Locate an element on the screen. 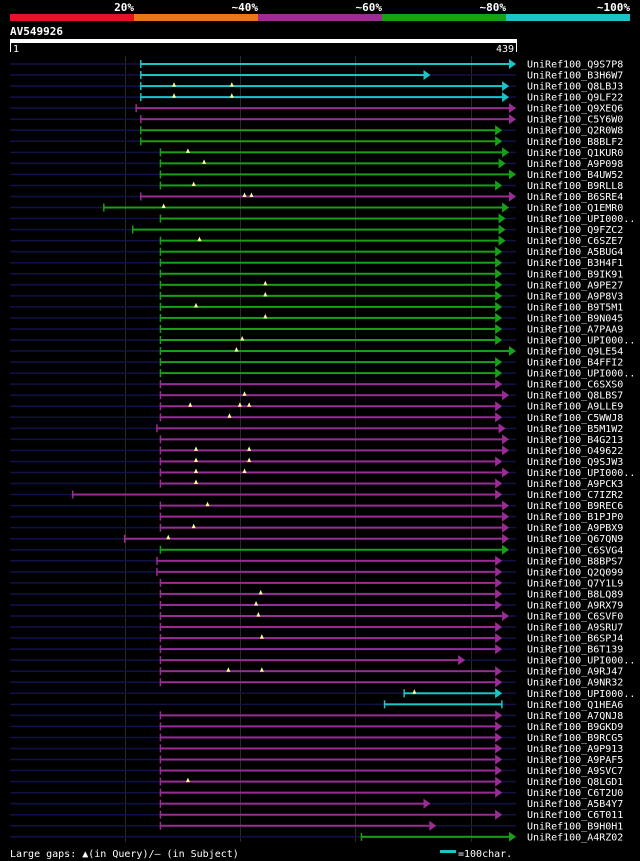  hit-label: UniRef100_A9NR32 is located at coordinates (575, 683).